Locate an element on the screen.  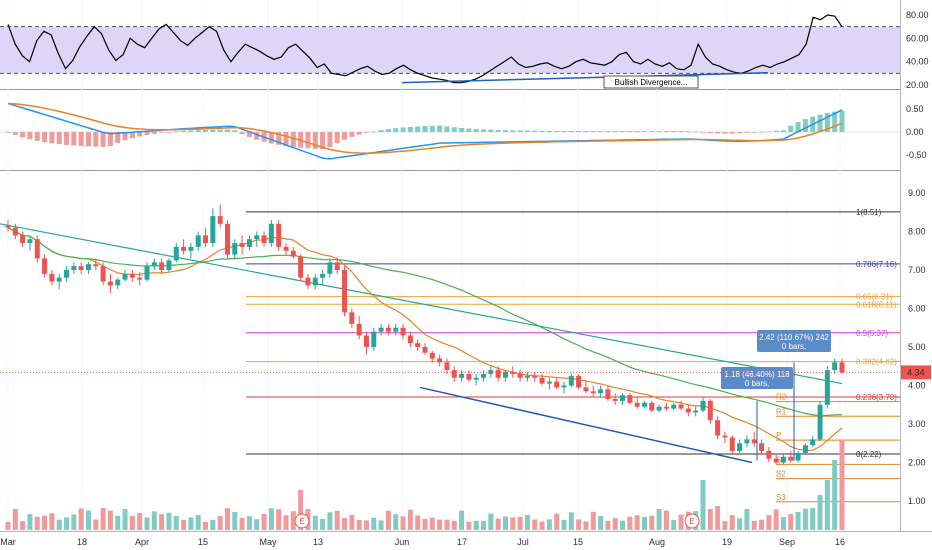
price-axis-label: 1.00 is located at coordinates (917, 501).